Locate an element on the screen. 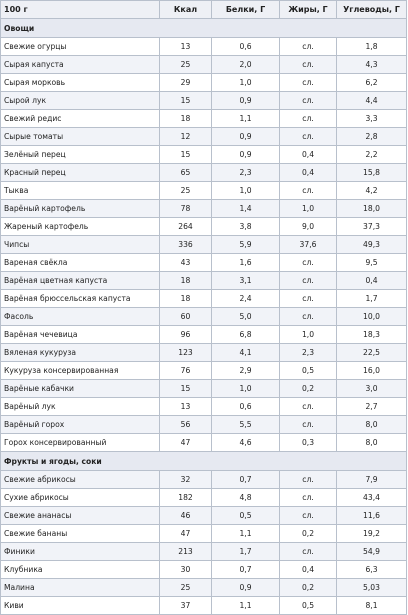  carbs-cell: 54,9 is located at coordinates (371, 551).